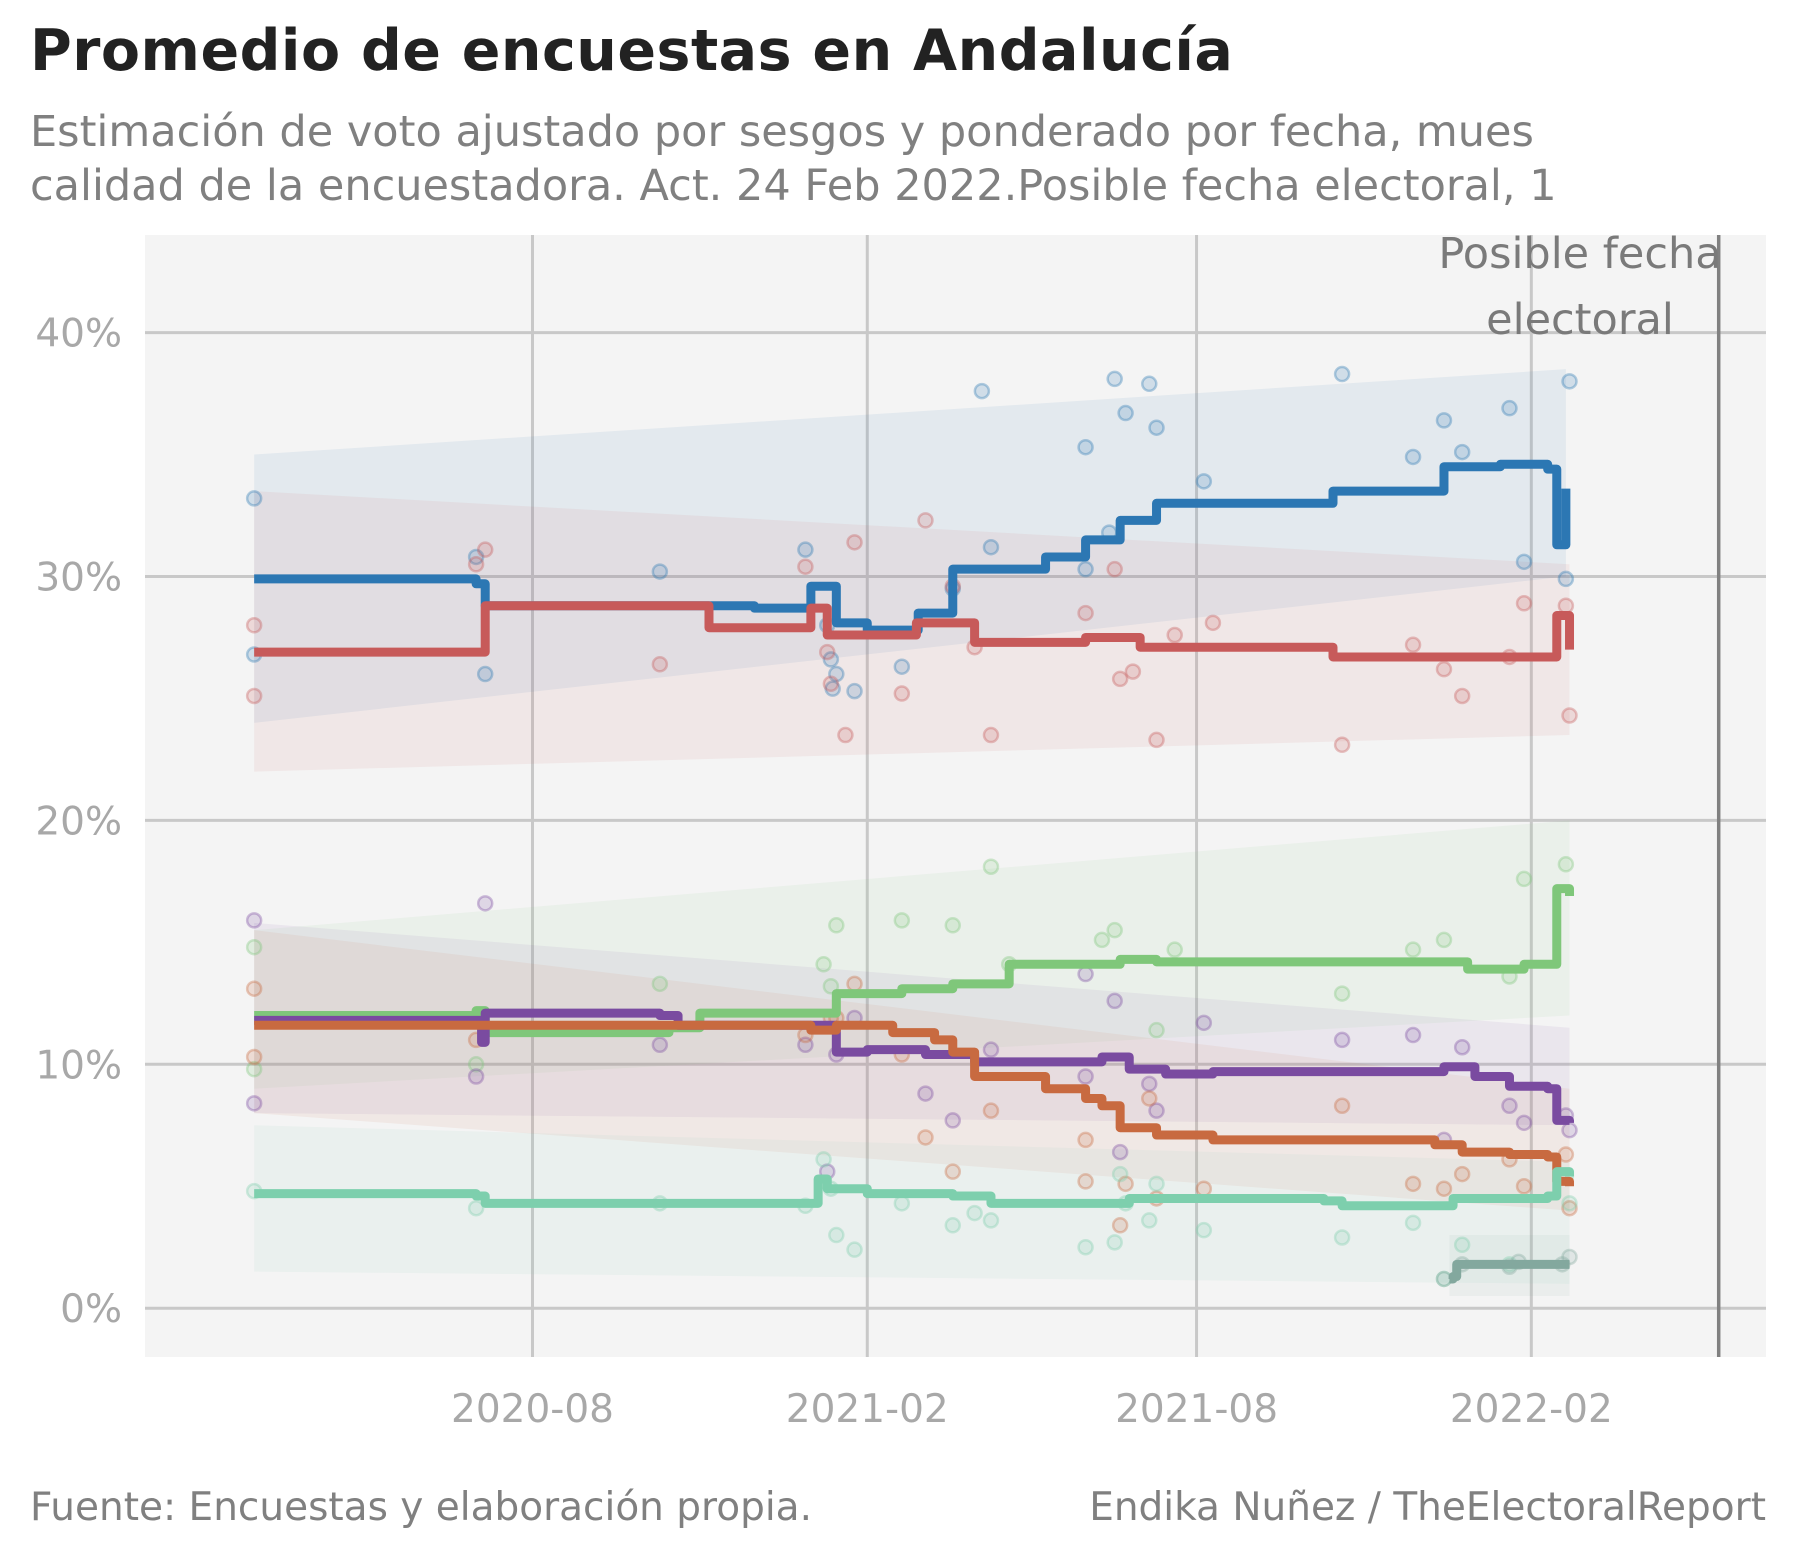 The width and height of the screenshot is (1796, 1562). Describe the element at coordinates (78, 334) in the screenshot. I see `y-tick-label: 40%` at that location.